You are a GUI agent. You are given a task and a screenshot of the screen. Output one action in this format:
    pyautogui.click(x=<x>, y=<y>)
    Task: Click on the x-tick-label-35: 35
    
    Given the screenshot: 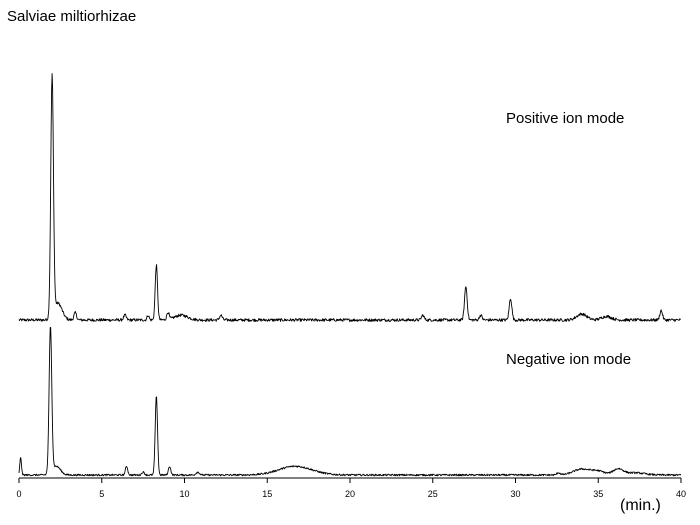 What is the action you would take?
    pyautogui.click(x=598, y=494)
    